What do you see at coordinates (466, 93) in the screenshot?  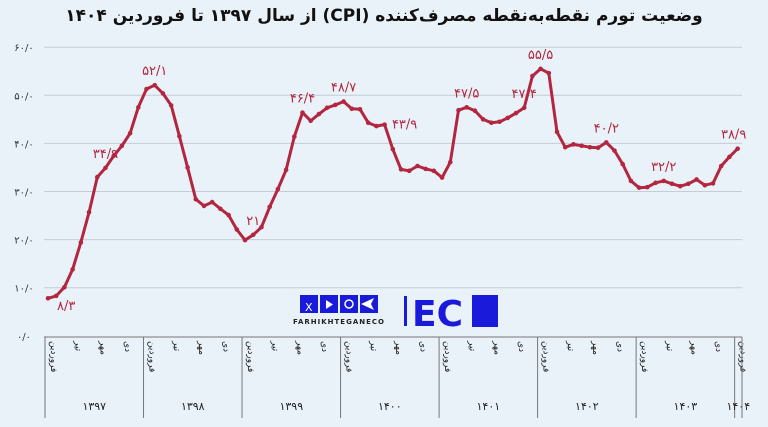 I see `data-label: ۴۷/۵` at bounding box center [466, 93].